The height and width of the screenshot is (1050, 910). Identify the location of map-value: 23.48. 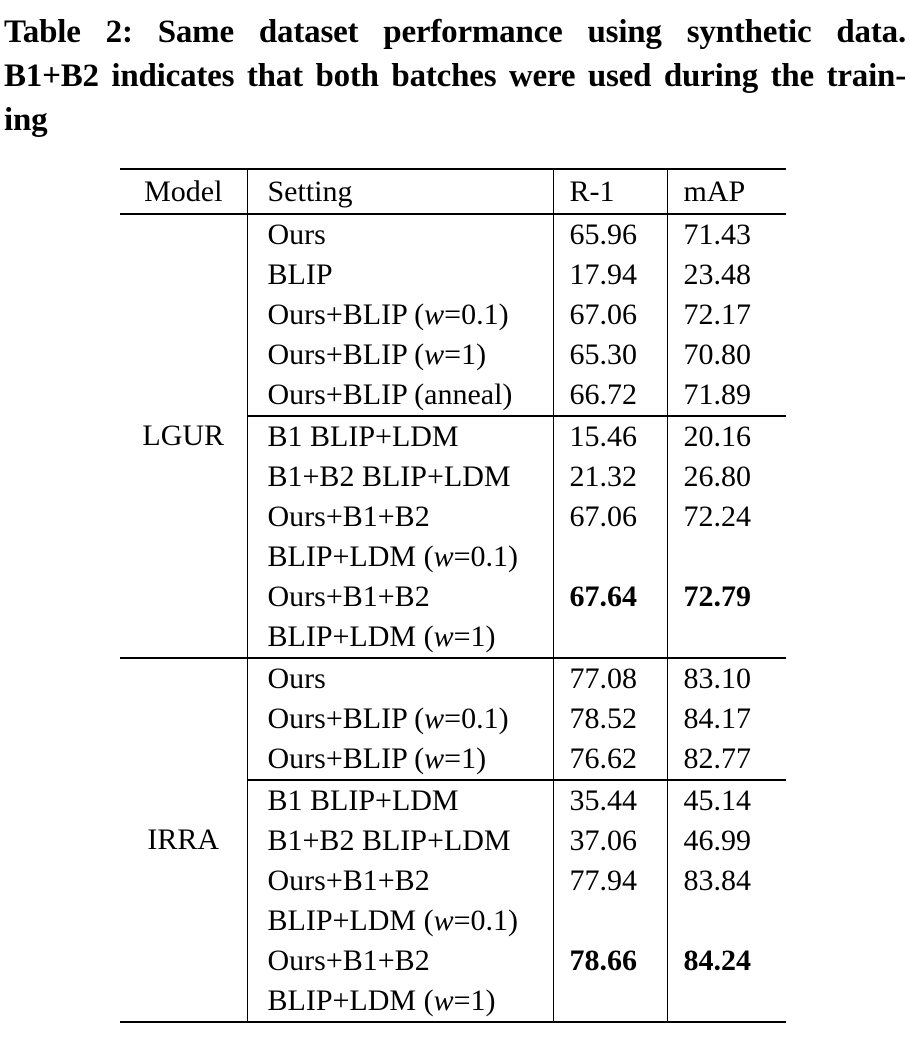
(717, 274).